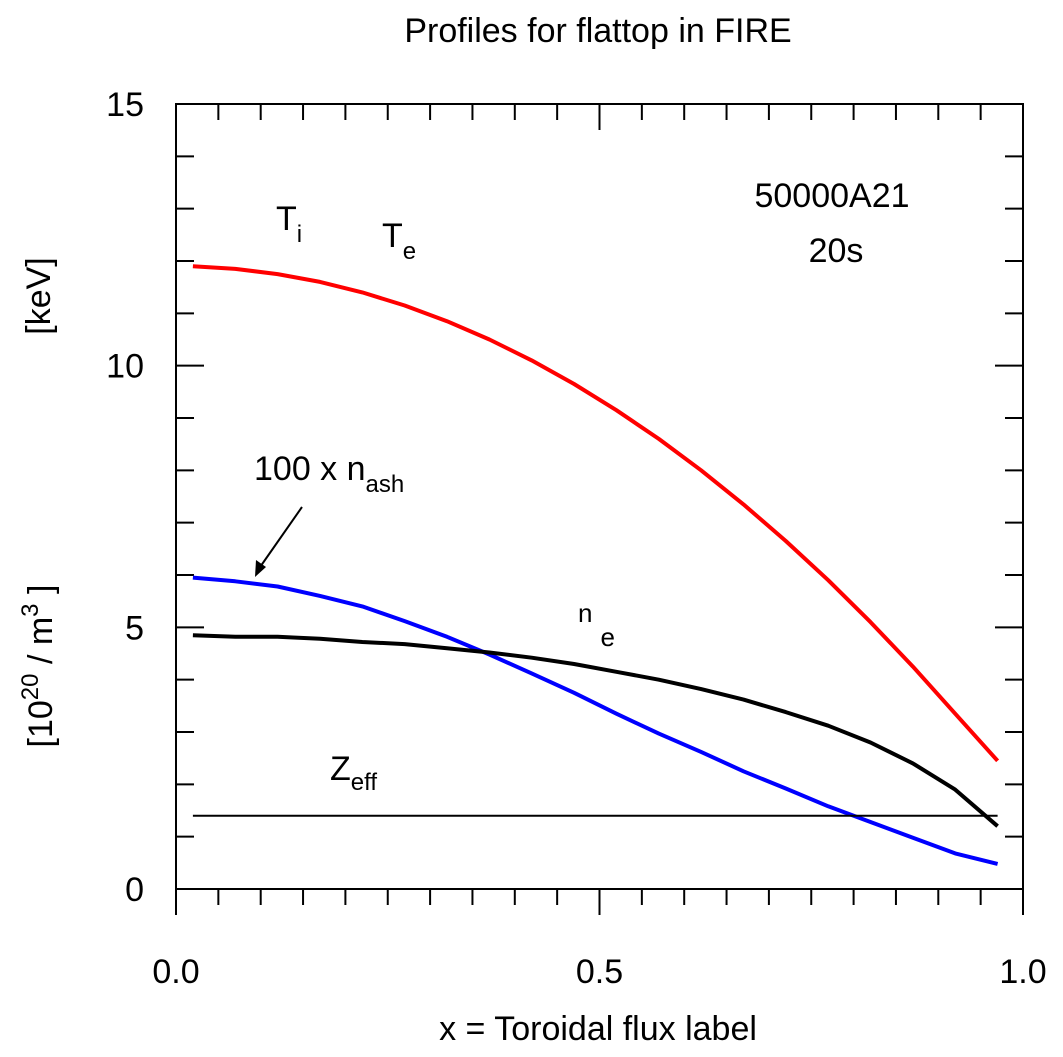  What do you see at coordinates (607, 637) in the screenshot?
I see `label-ne-sub: e` at bounding box center [607, 637].